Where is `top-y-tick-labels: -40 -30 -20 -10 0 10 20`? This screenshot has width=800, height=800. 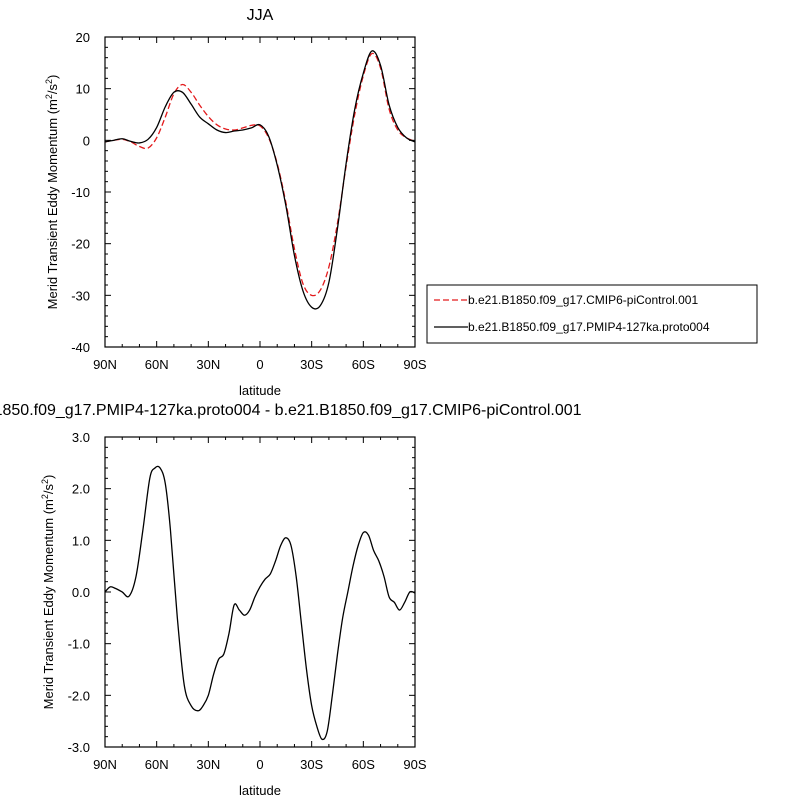 top-y-tick-labels: -40 -30 -20 -10 0 10 20 is located at coordinates (80, 192).